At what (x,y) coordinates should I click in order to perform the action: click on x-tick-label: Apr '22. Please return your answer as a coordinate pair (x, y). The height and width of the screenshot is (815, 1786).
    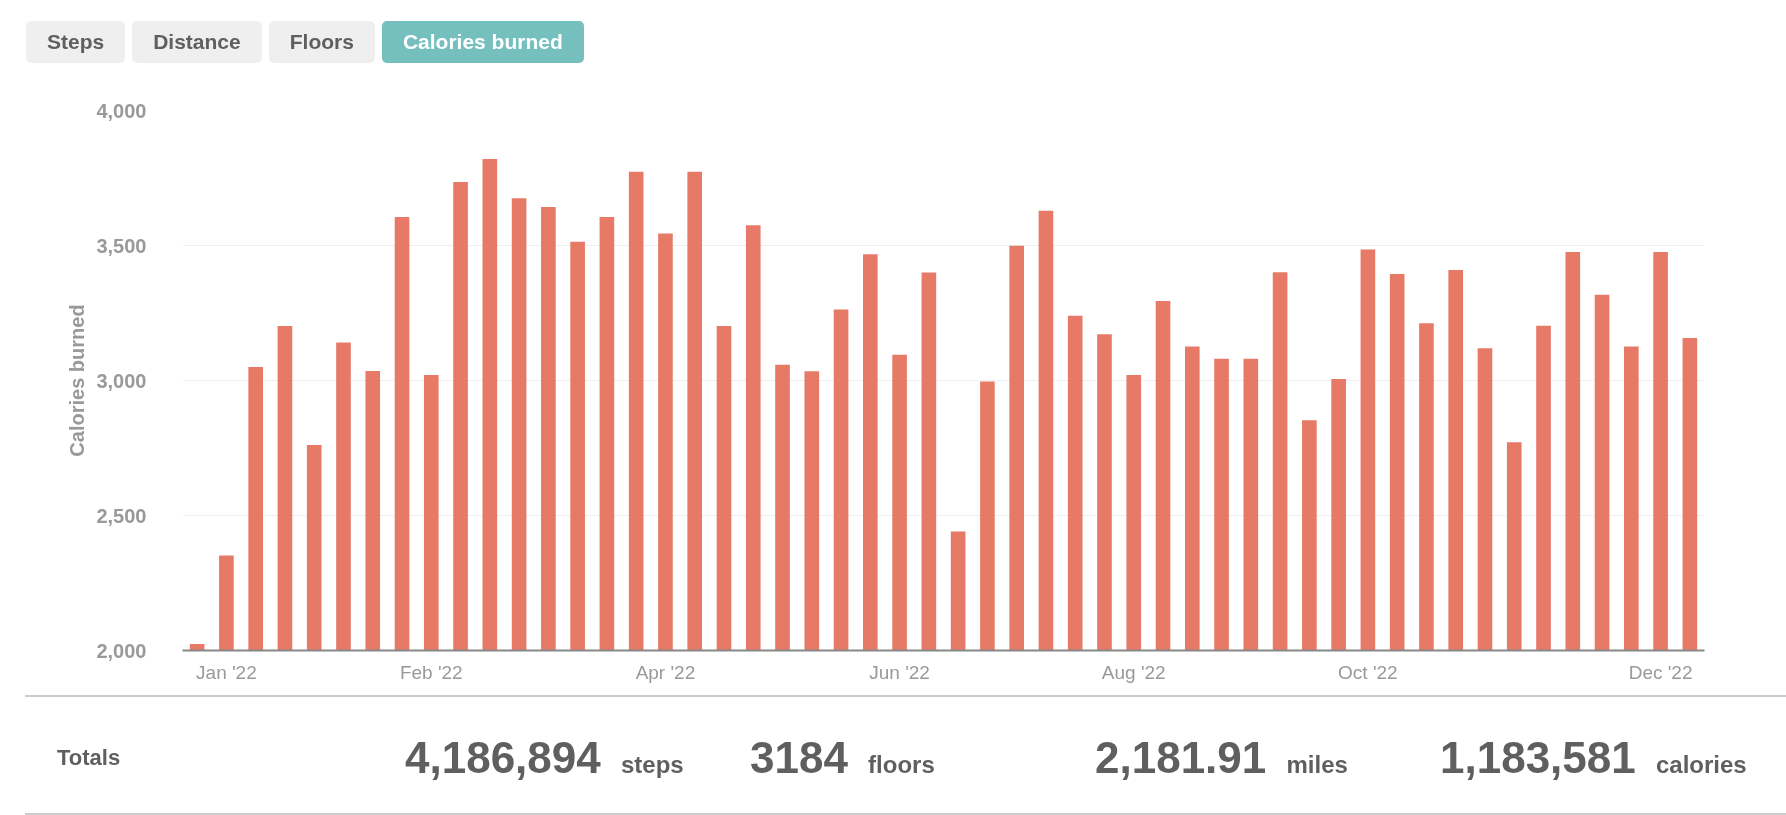
    Looking at the image, I should click on (665, 672).